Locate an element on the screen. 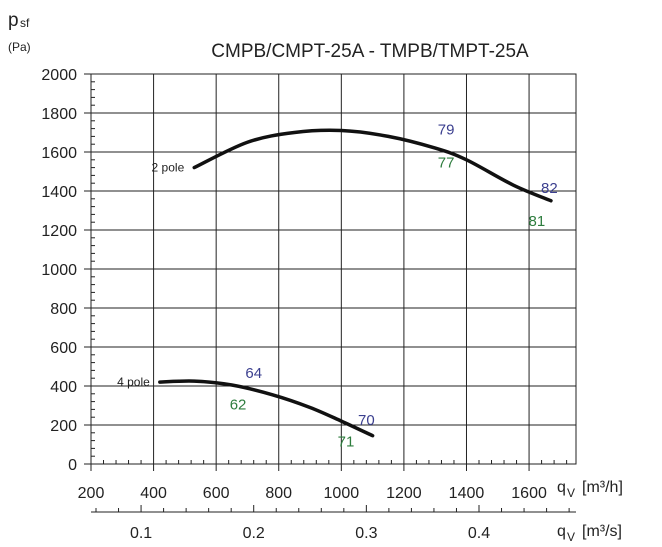 The height and width of the screenshot is (547, 662). y-tick-label: 2000 is located at coordinates (59, 75).